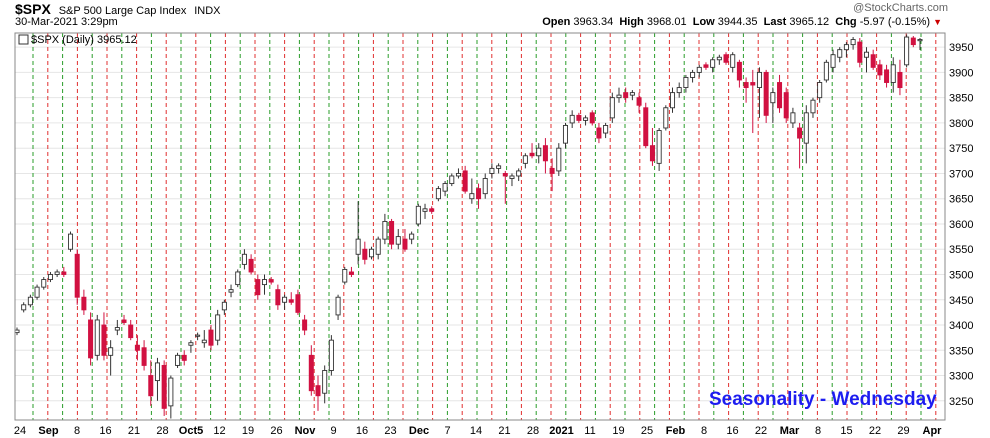  Describe the element at coordinates (903, 431) in the screenshot. I see `x-tick-label: 29` at that location.